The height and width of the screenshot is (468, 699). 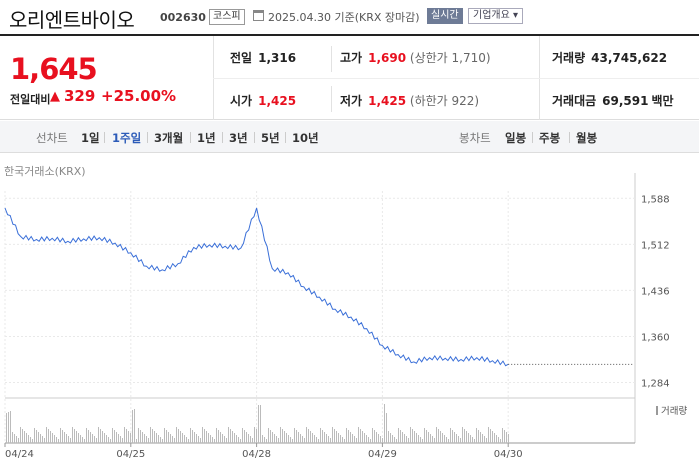 I want to click on candle-weekly: 주봉, so click(x=550, y=138).